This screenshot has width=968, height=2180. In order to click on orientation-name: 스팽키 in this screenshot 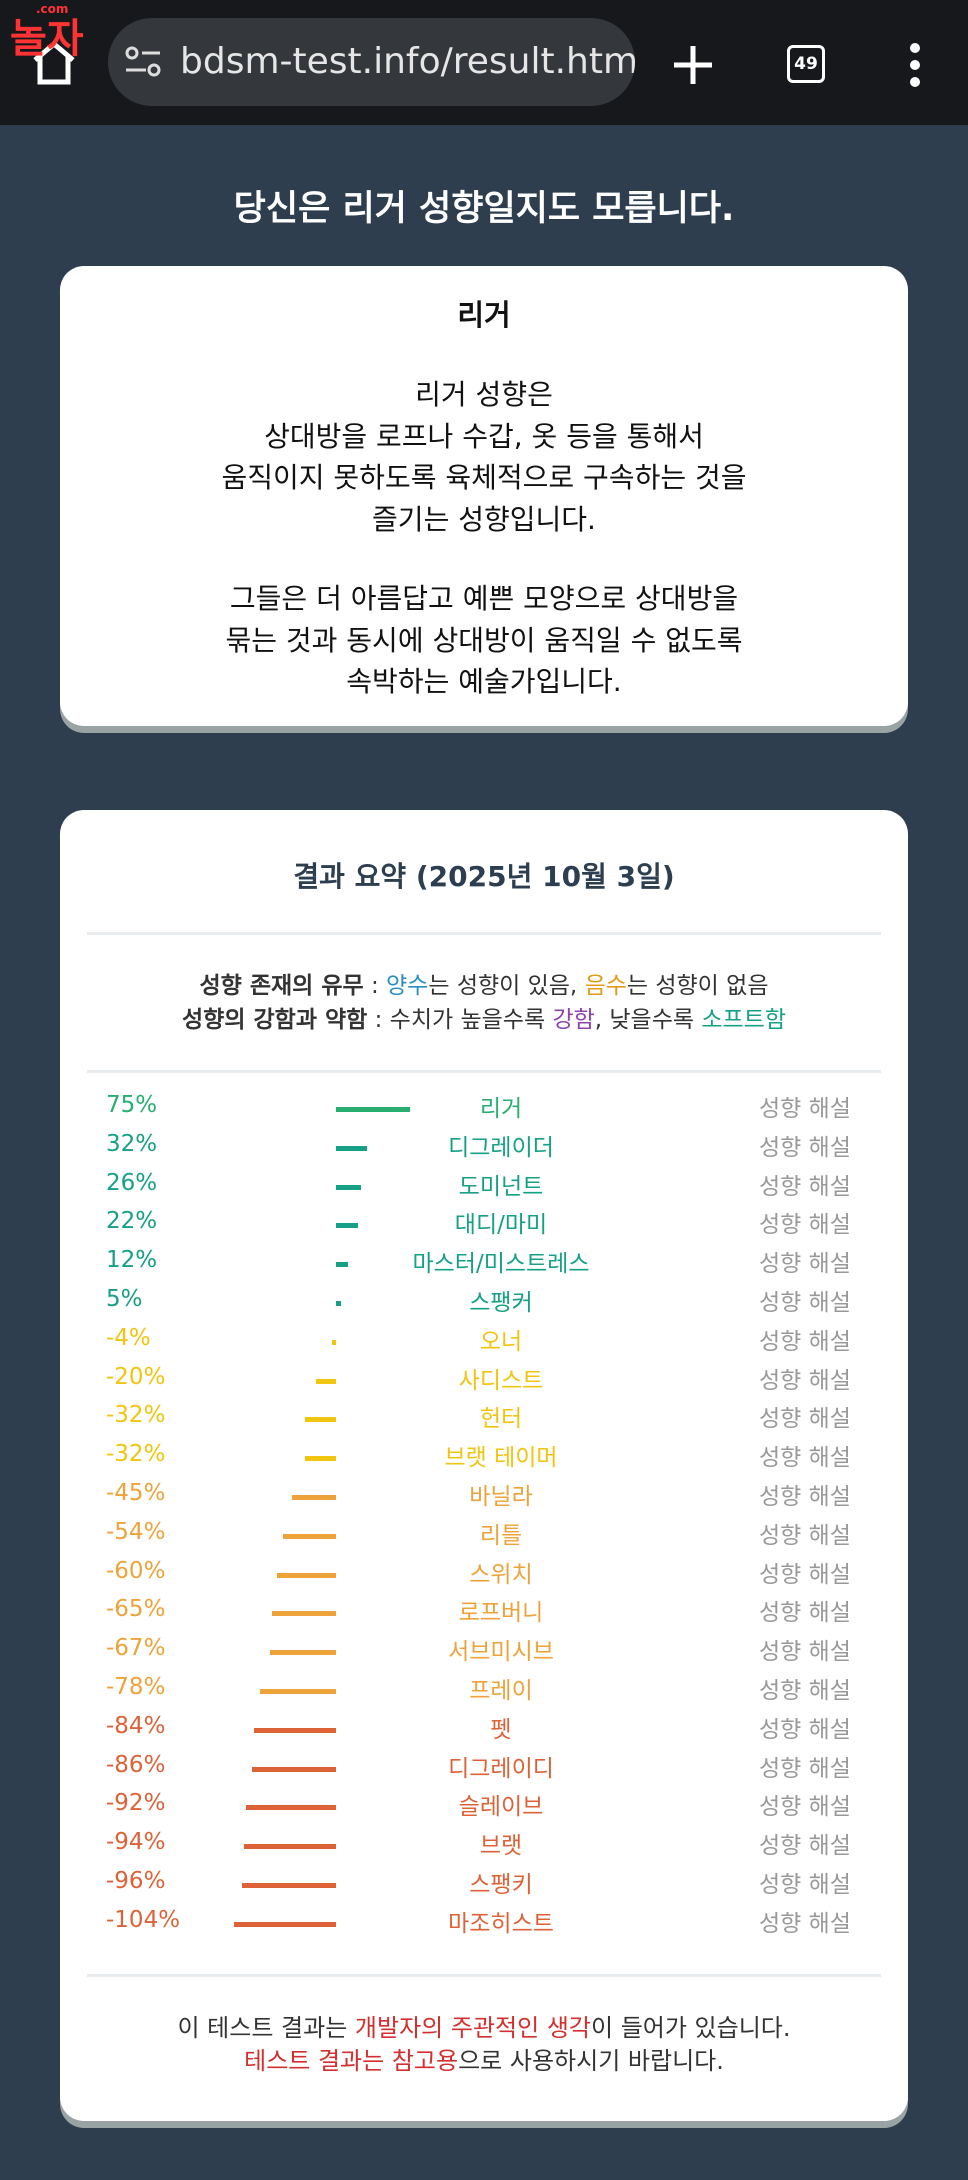, I will do `click(501, 1885)`.